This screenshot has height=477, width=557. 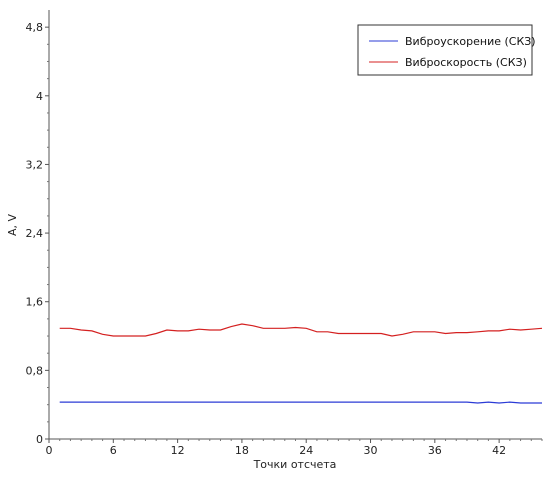 I want to click on x-tick-label: 18, so click(x=242, y=450).